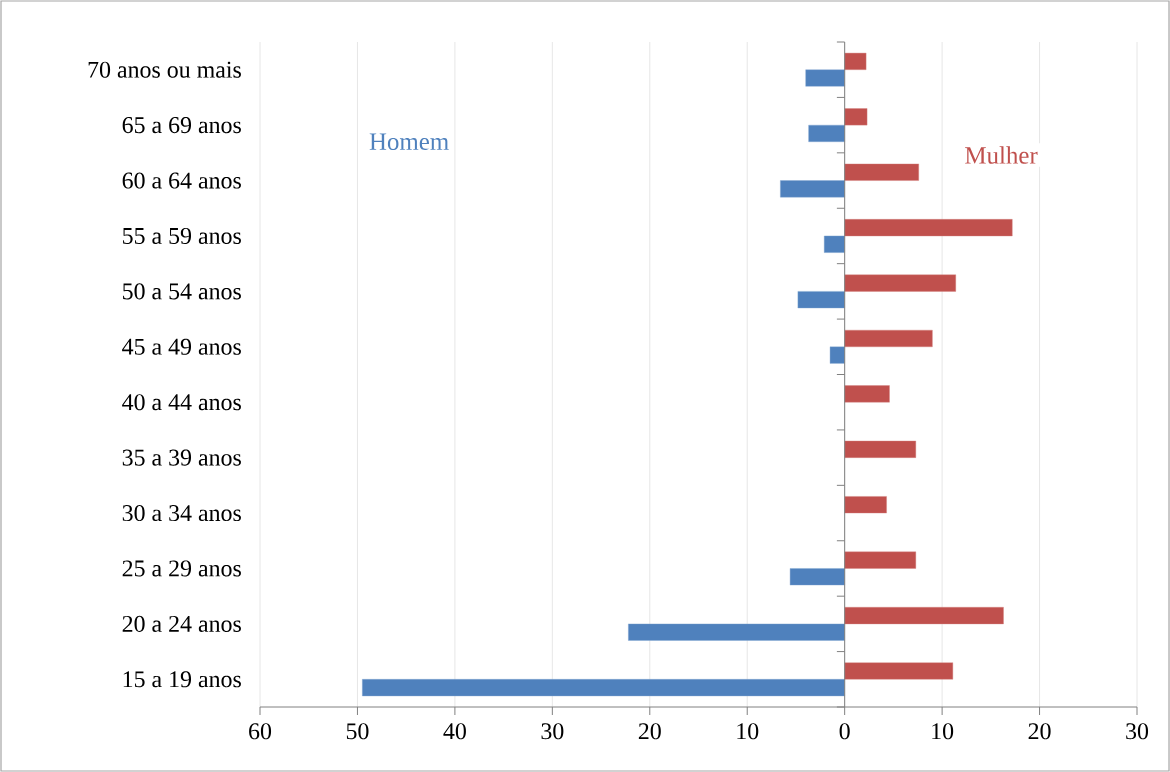 The height and width of the screenshot is (772, 1170). I want to click on y-tick-label: 30 a 34 anos, so click(181, 513).